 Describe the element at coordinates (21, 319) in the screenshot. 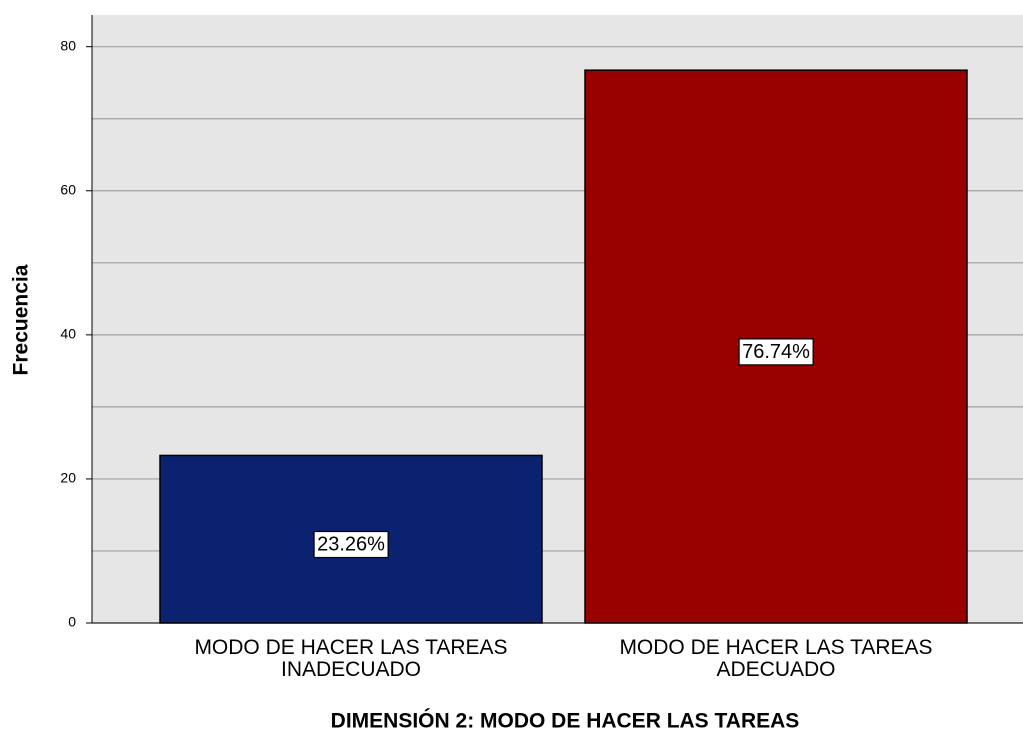

I see `y-axis-title: Frecuencia` at that location.